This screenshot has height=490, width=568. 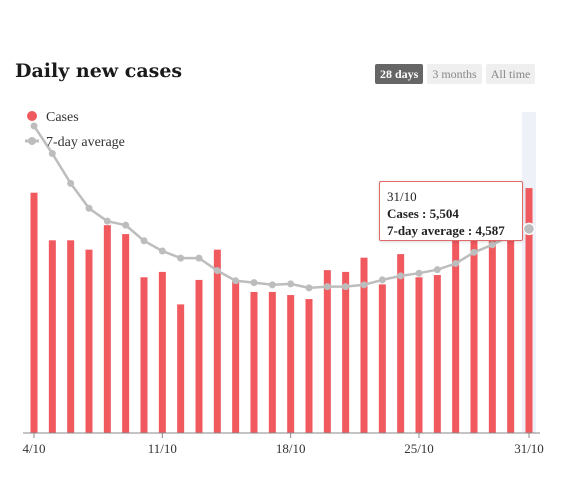 What do you see at coordinates (382, 280) in the screenshot?
I see `average-point-23/10` at bounding box center [382, 280].